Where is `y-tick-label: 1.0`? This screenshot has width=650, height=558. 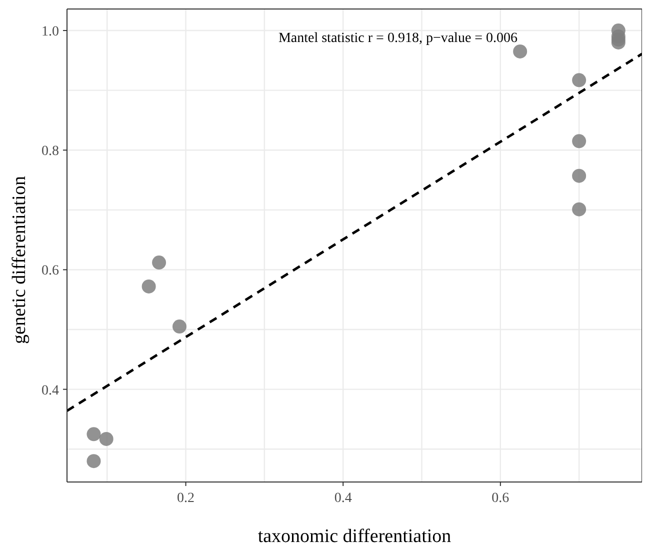 y-tick-label: 1.0 is located at coordinates (50, 32).